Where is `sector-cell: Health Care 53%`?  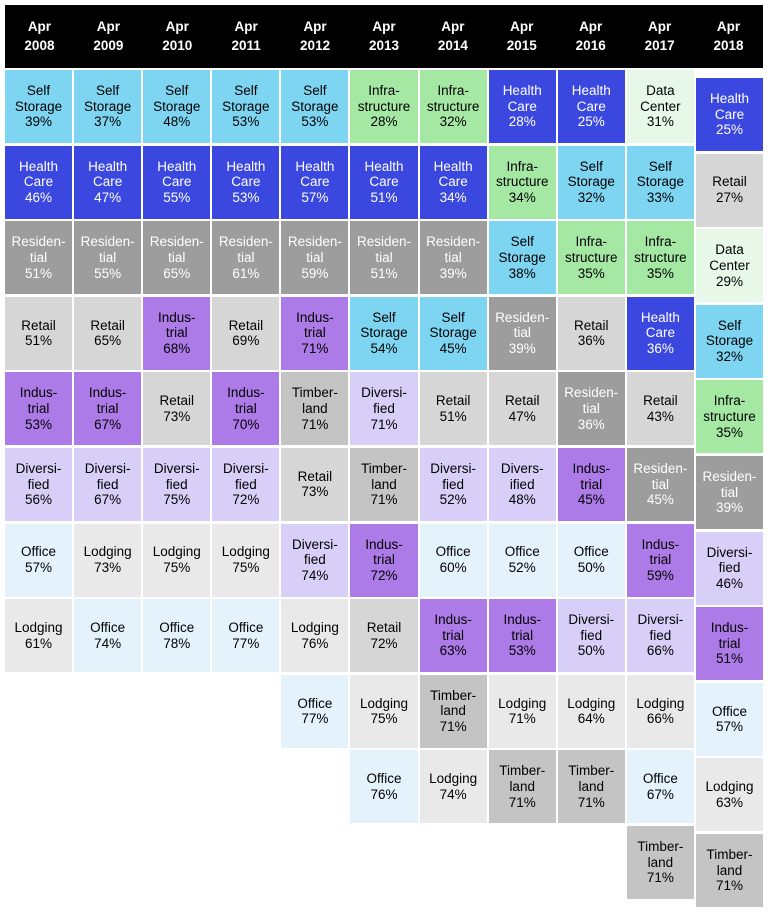
sector-cell: Health Care 53% is located at coordinates (246, 182).